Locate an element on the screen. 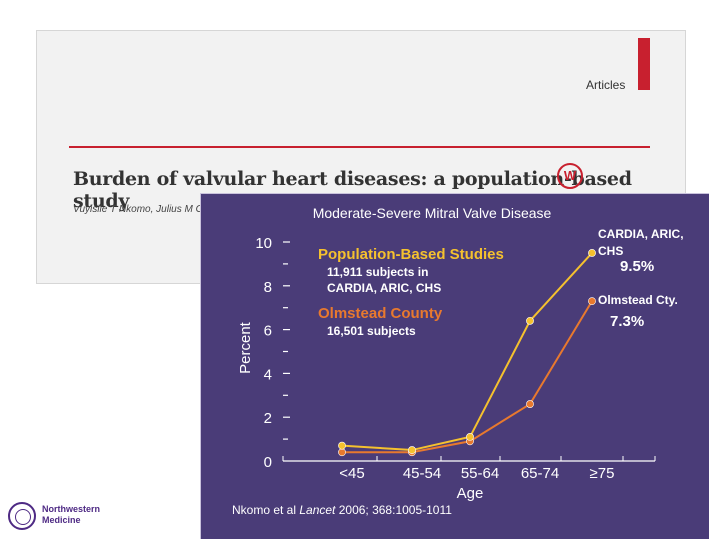 The image size is (720, 540). series-cardia-end-value: 9.5% is located at coordinates (637, 266).